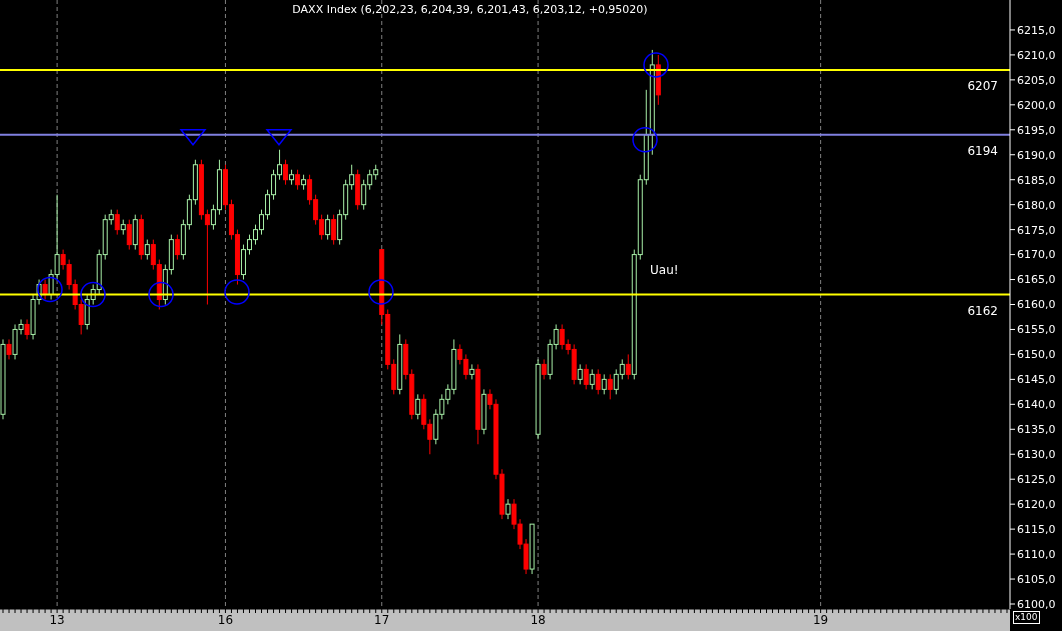 The height and width of the screenshot is (631, 1062). Describe the element at coordinates (1036, 80) in the screenshot. I see `y-tick-label: 6205,0` at that location.